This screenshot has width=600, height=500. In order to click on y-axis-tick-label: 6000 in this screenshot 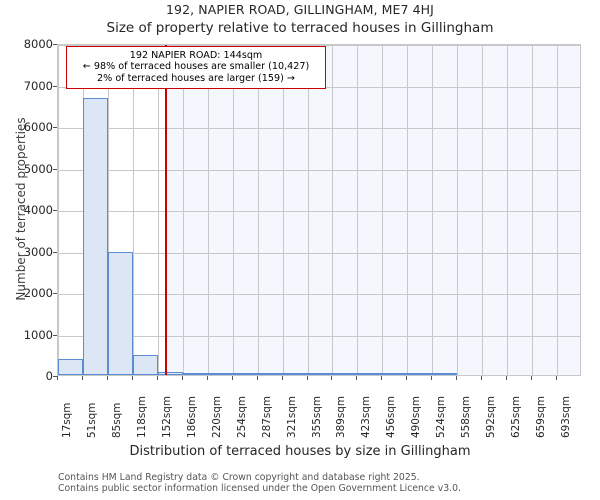, I will do `click(38, 127)`.